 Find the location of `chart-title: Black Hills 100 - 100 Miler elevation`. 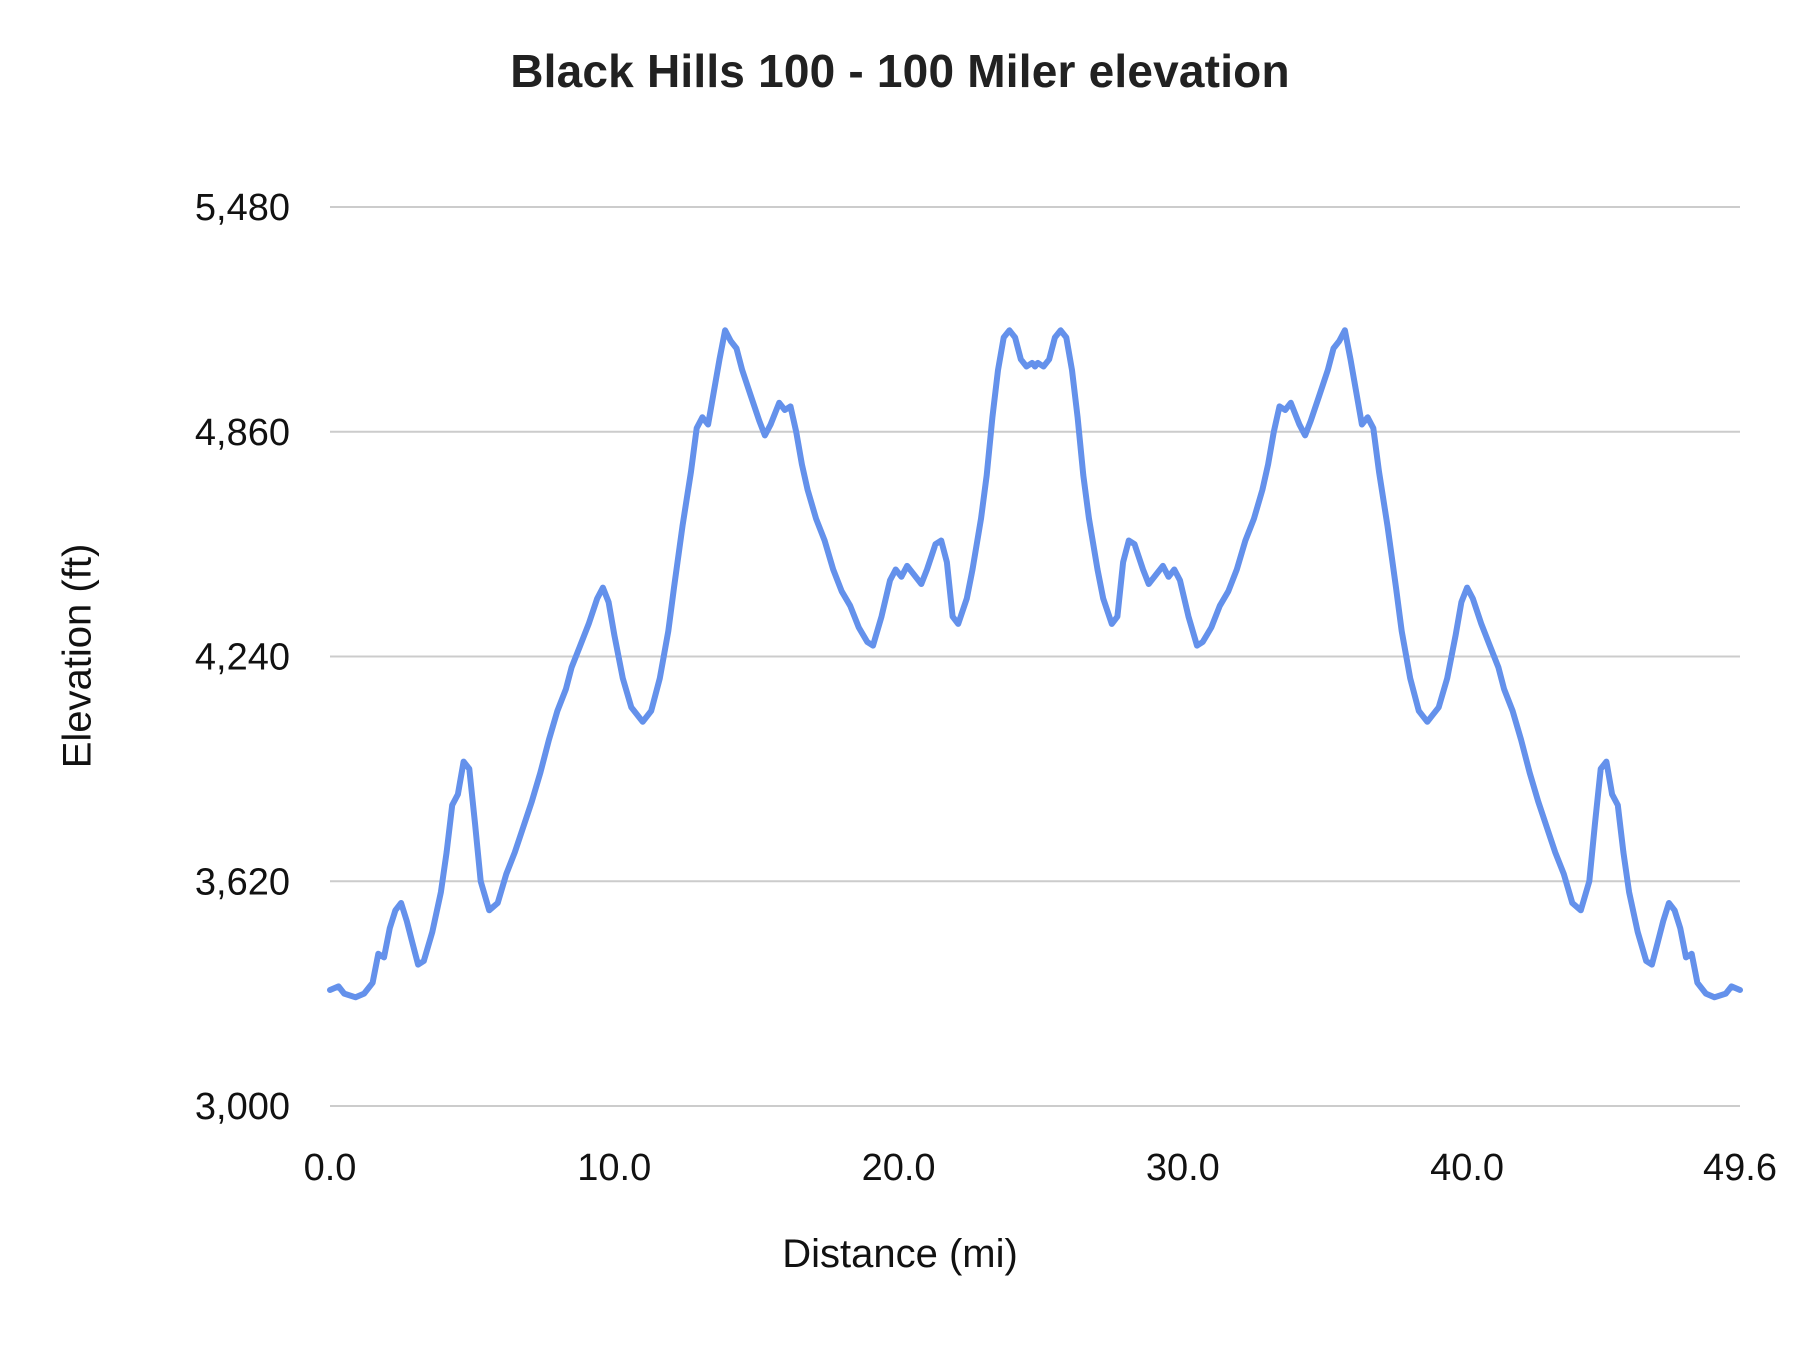

chart-title: Black Hills 100 - 100 Miler elevation is located at coordinates (900, 71).